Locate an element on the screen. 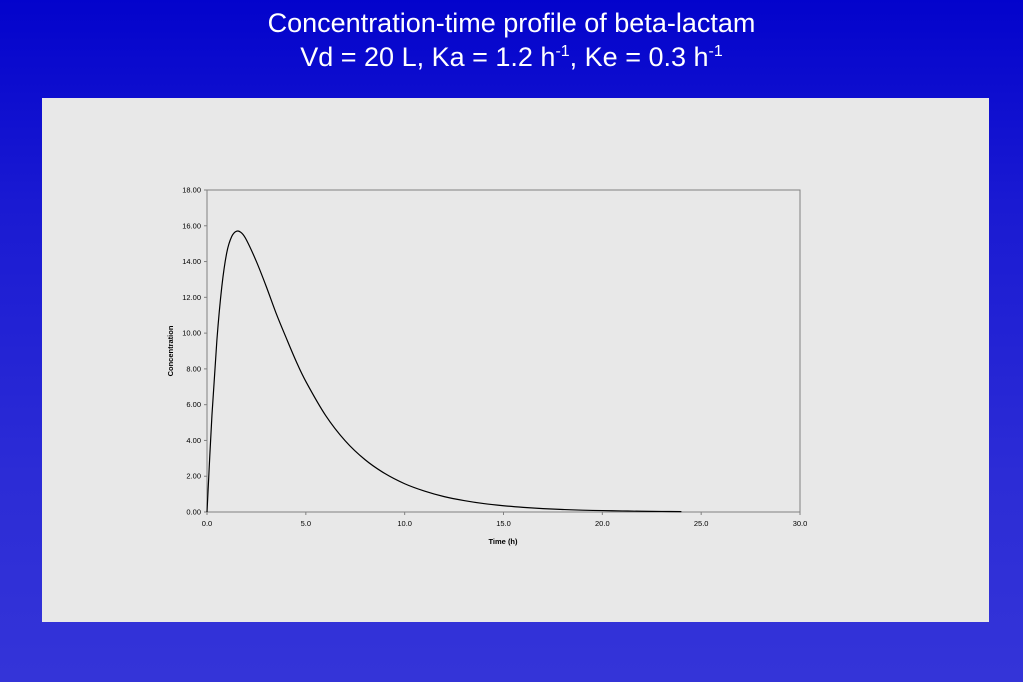  y-axis-title: Concentration is located at coordinates (170, 350).